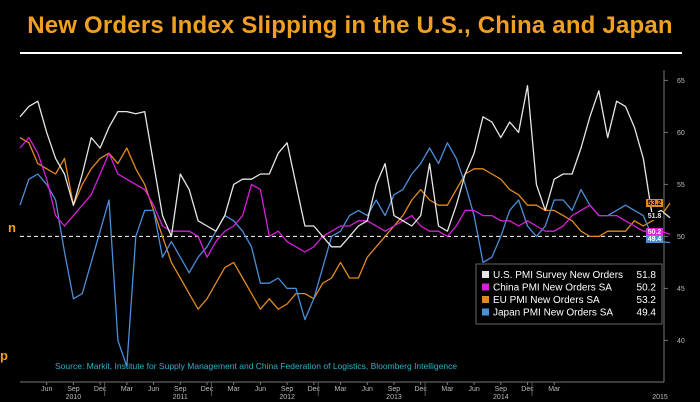 The height and width of the screenshot is (402, 700). I want to click on legend-entry-label: EU PMI New Orders SA, so click(546, 300).